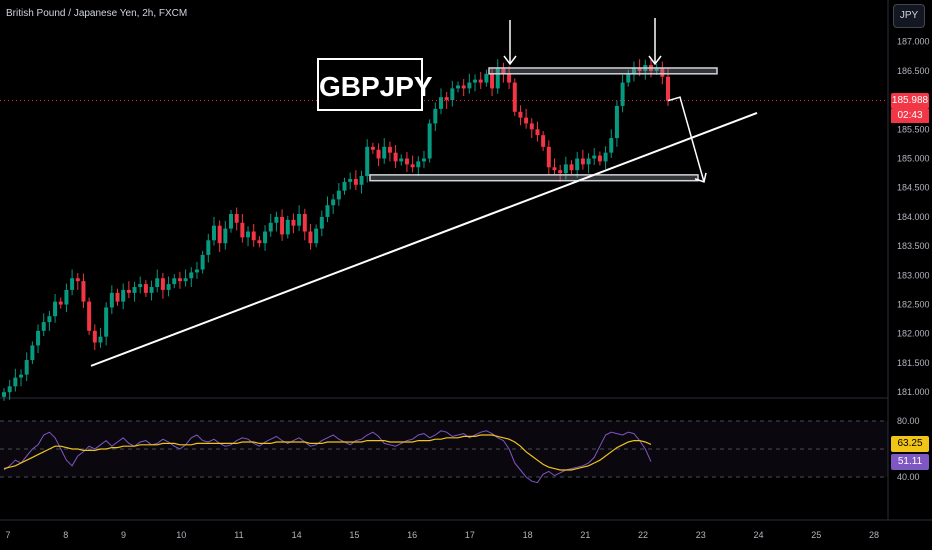 The image size is (932, 550). I want to click on rsi-ma-line, so click(327, 452).